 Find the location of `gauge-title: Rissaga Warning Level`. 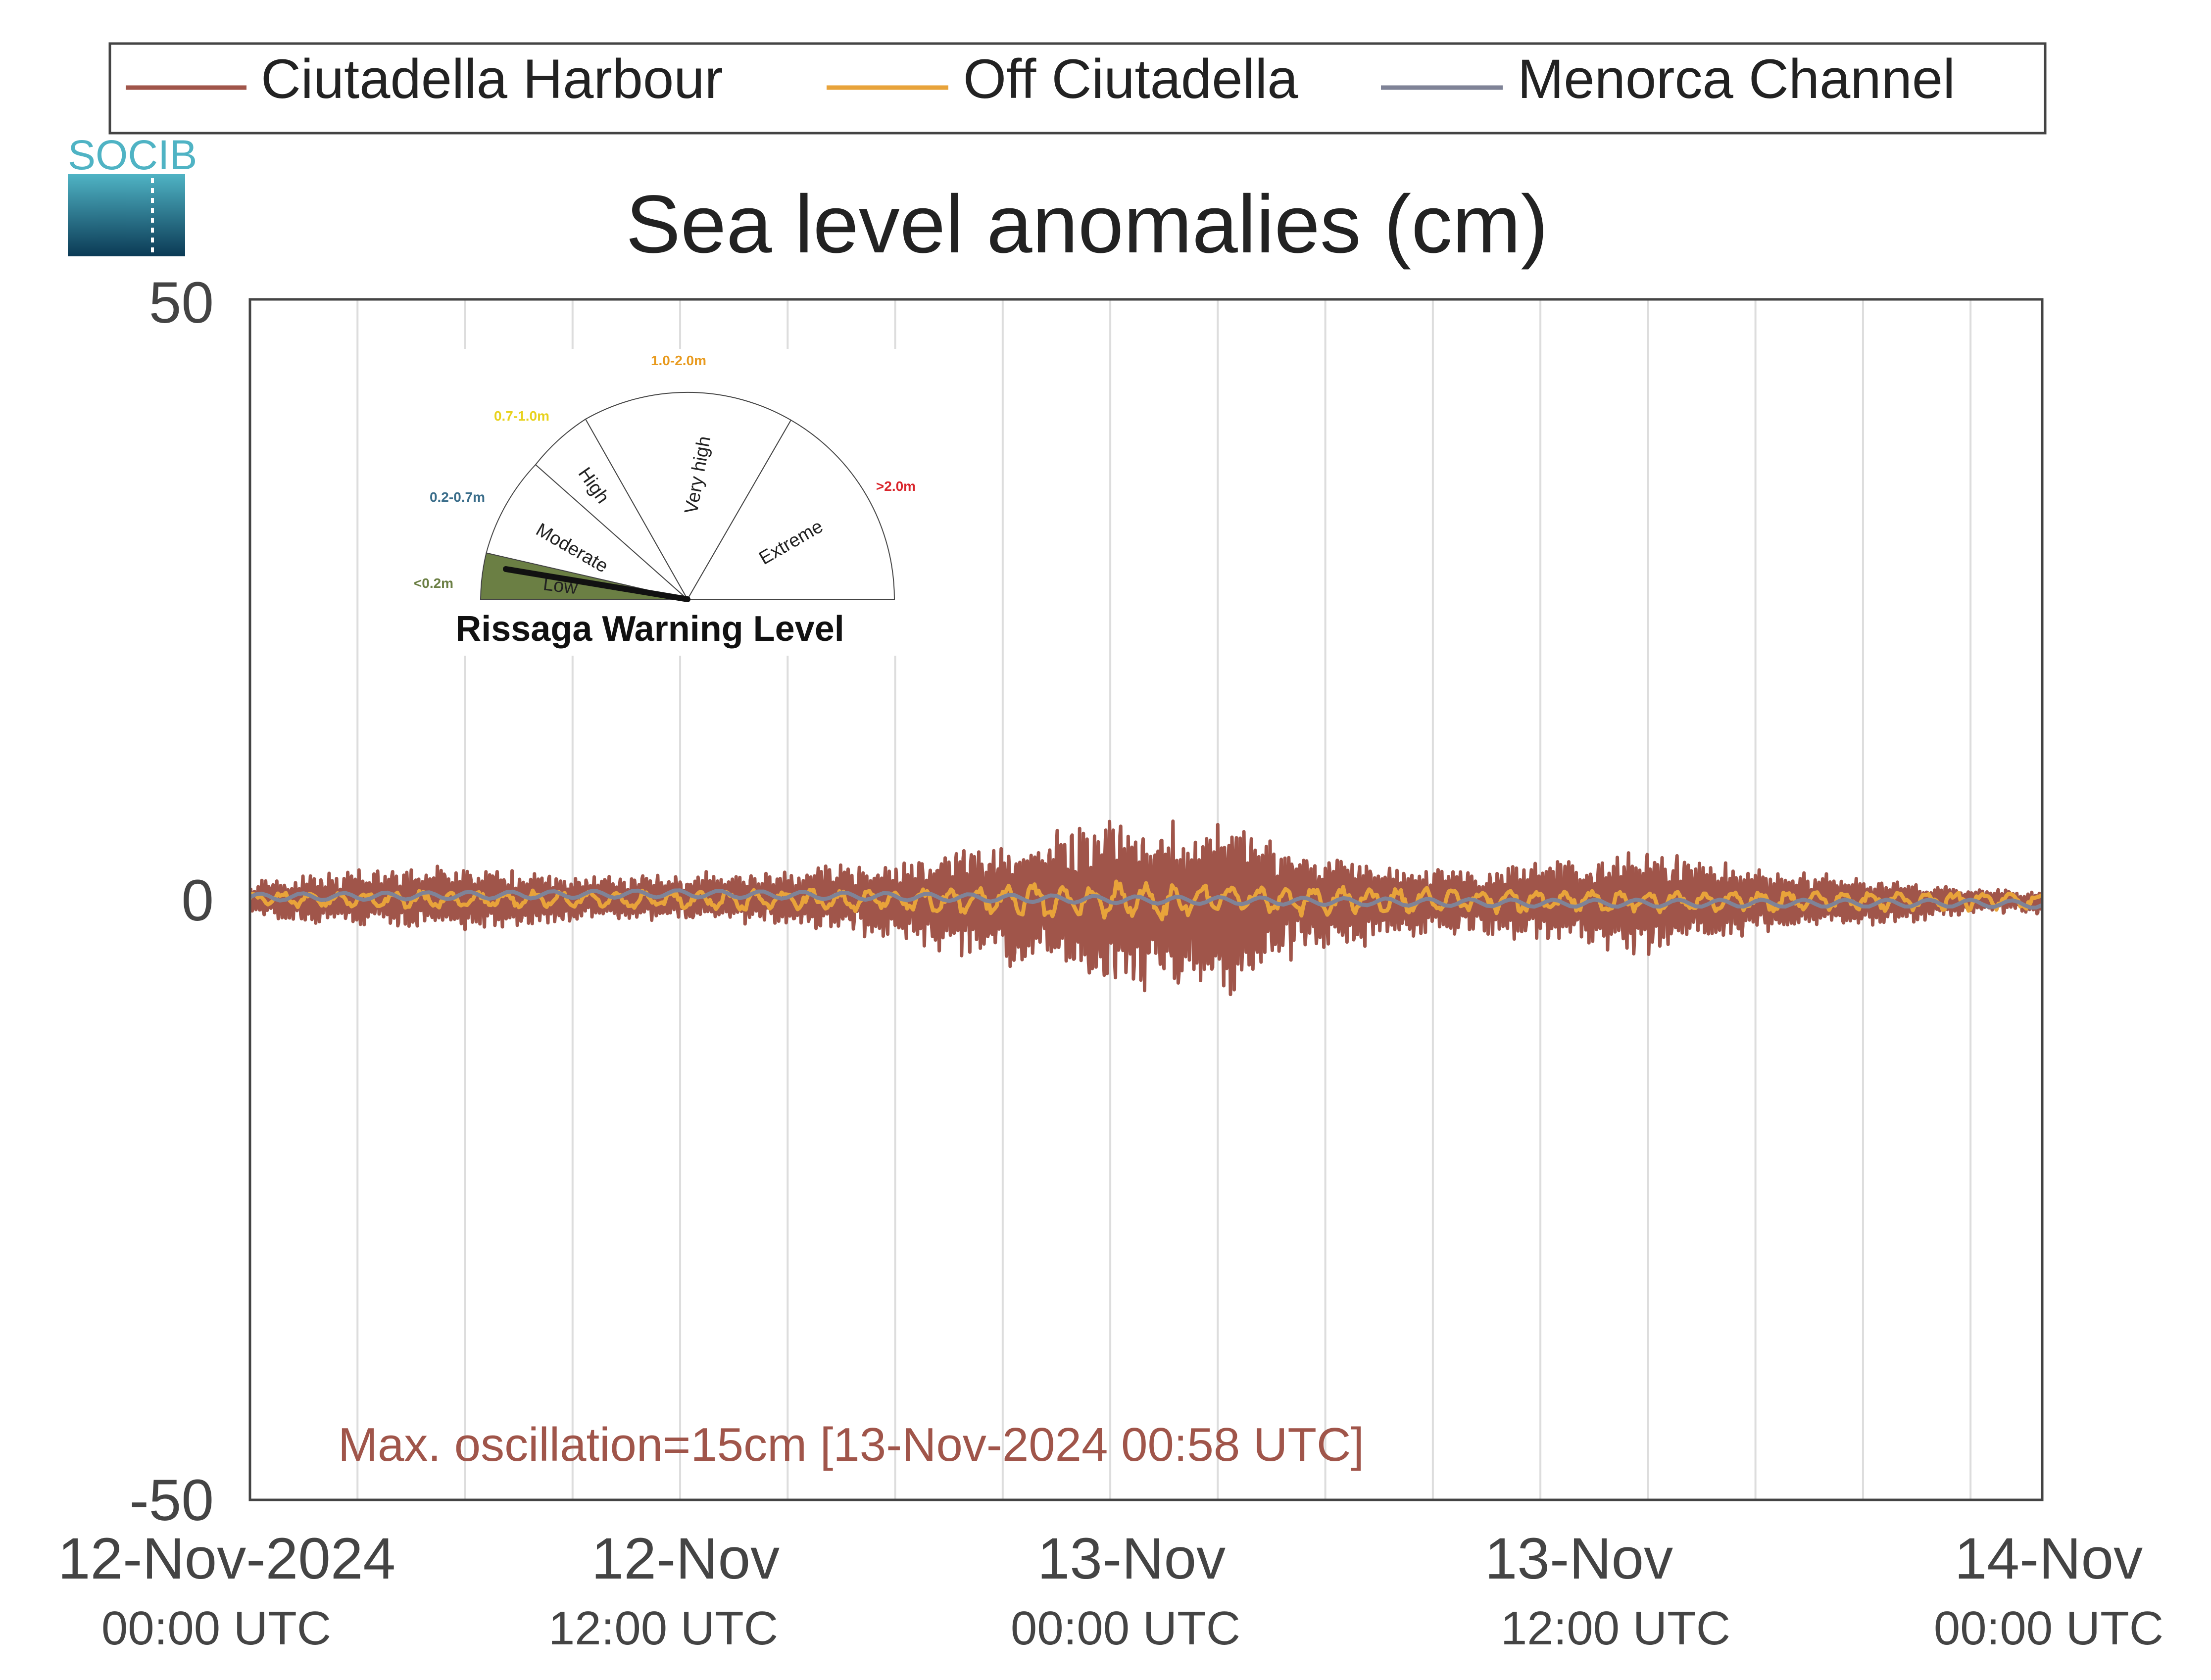

gauge-title: Rissaga Warning Level is located at coordinates (649, 629).